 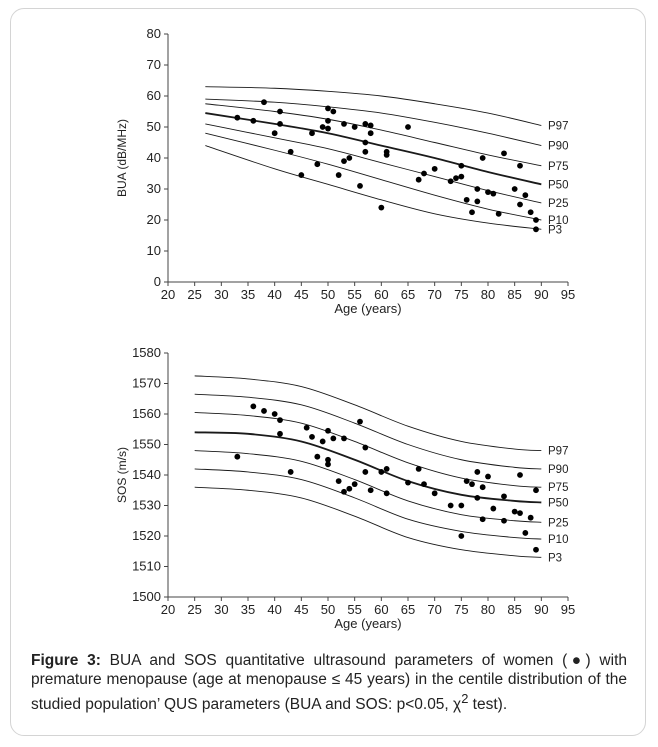 What do you see at coordinates (368, 450) in the screenshot?
I see `chart2-centile-p75` at bounding box center [368, 450].